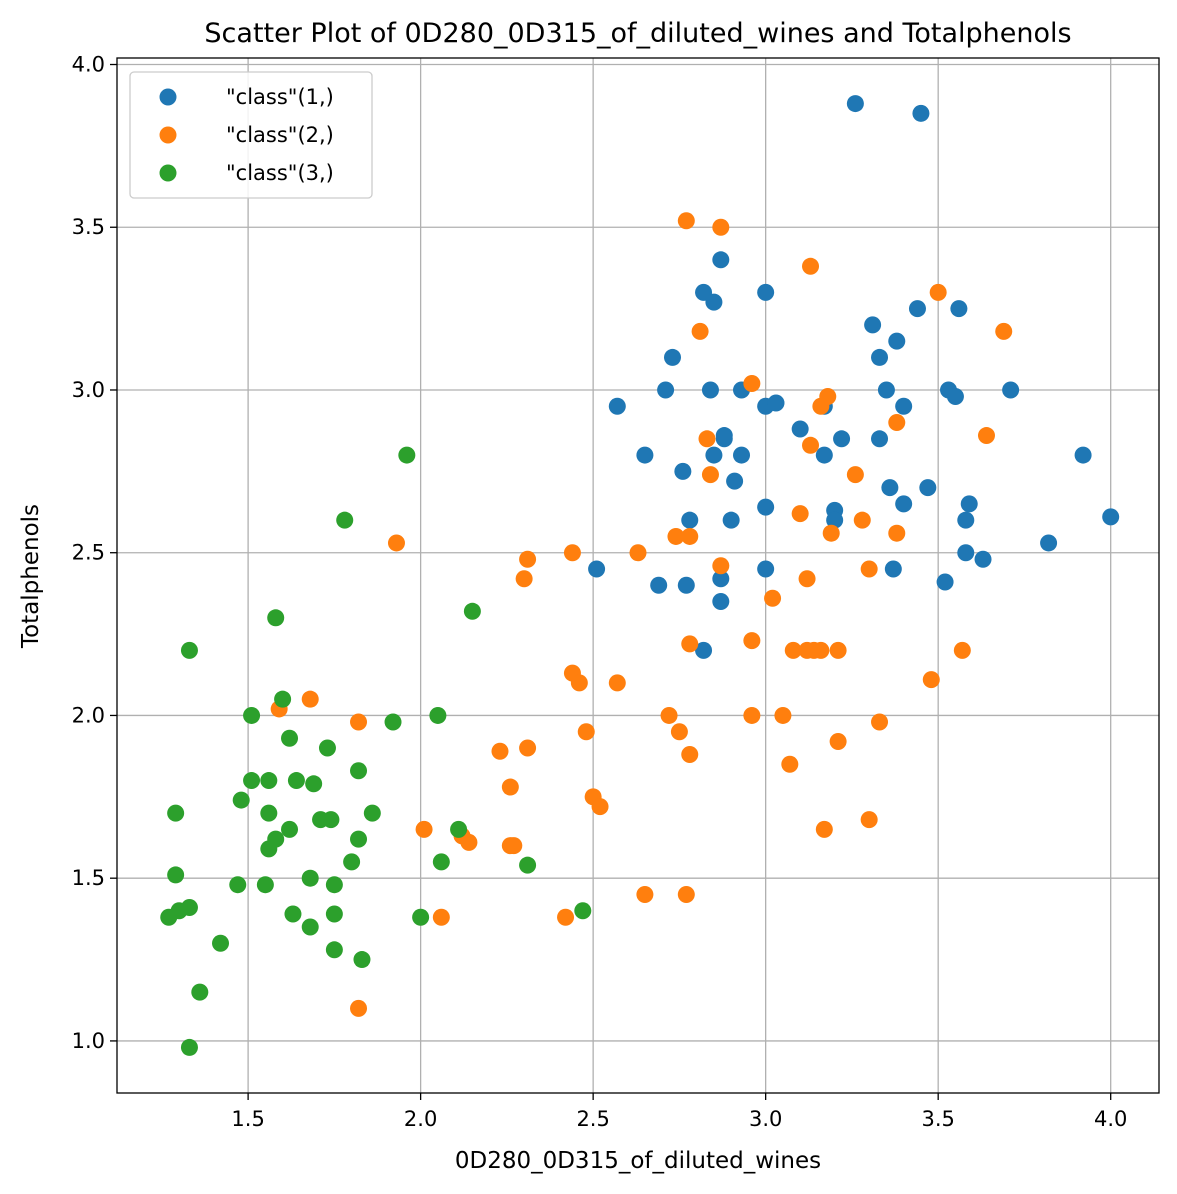 Image resolution: width=1177 pixels, height=1194 pixels. Describe the element at coordinates (168, 173) in the screenshot. I see `legend-marker` at that location.